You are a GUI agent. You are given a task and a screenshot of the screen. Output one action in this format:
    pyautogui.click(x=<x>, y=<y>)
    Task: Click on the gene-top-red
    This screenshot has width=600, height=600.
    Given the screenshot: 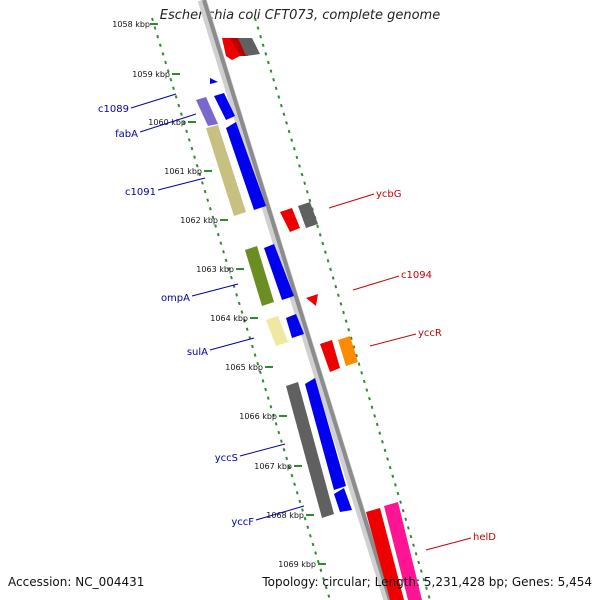 What is the action you would take?
    pyautogui.click(x=235, y=49)
    